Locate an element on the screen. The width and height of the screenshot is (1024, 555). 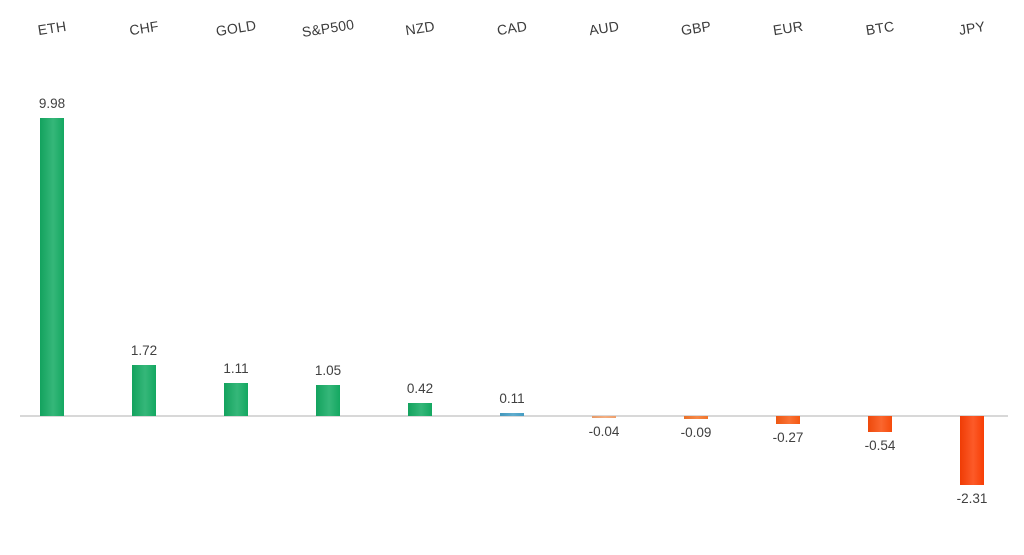
chart-column: EUR -0.27 is located at coordinates (788, 277).